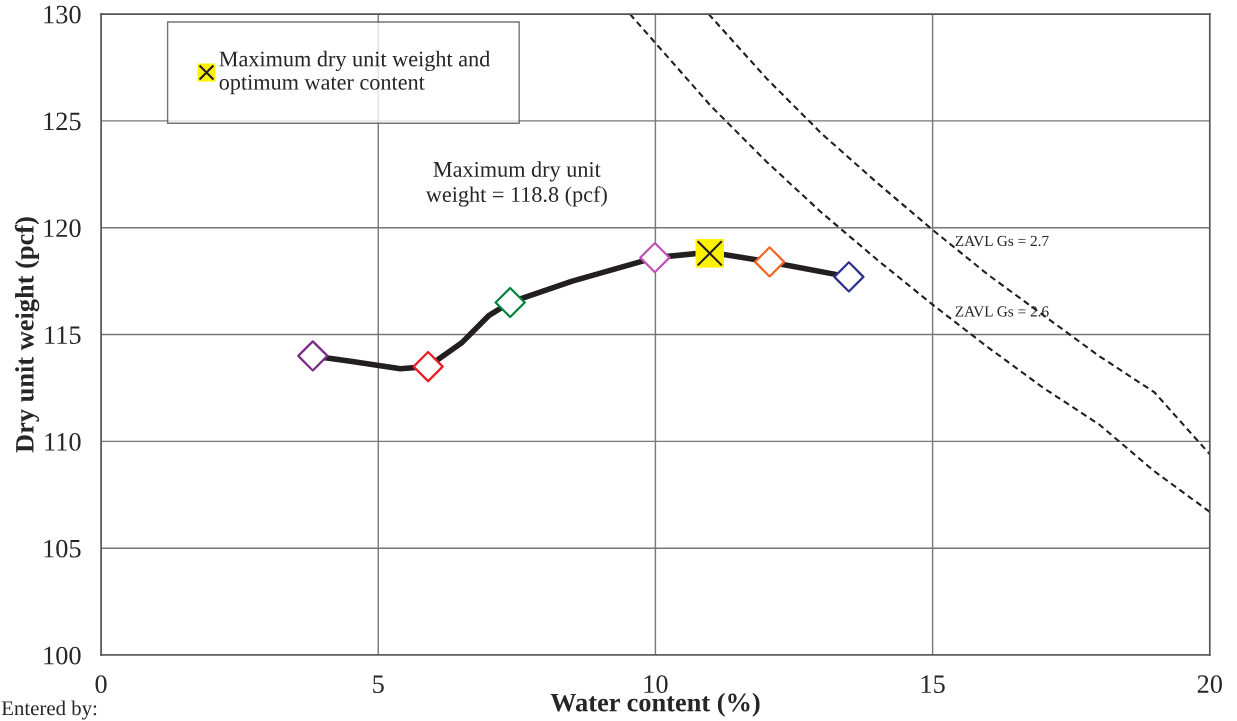 The height and width of the screenshot is (721, 1237). What do you see at coordinates (933, 684) in the screenshot?
I see `x-tick-label: 15` at bounding box center [933, 684].